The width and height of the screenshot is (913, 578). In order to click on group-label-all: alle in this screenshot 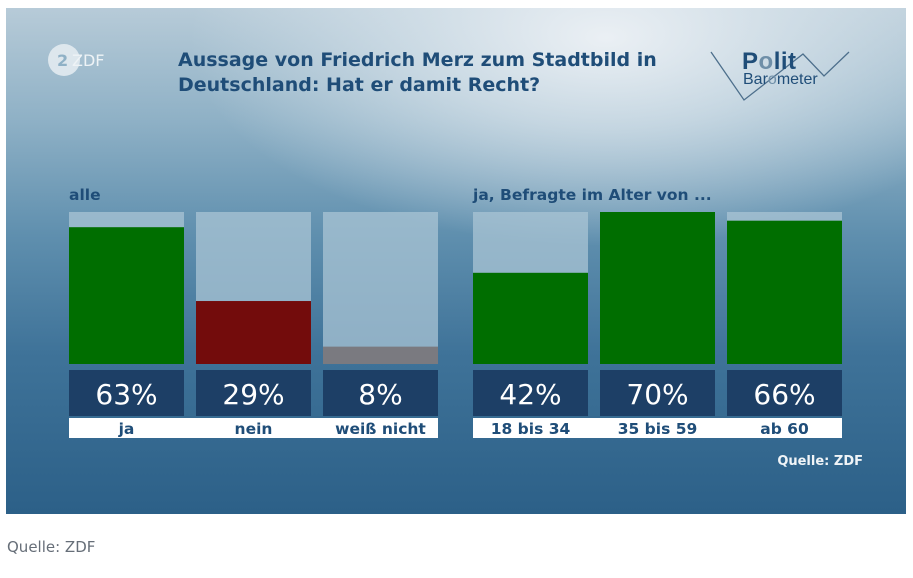, I will do `click(85, 195)`.